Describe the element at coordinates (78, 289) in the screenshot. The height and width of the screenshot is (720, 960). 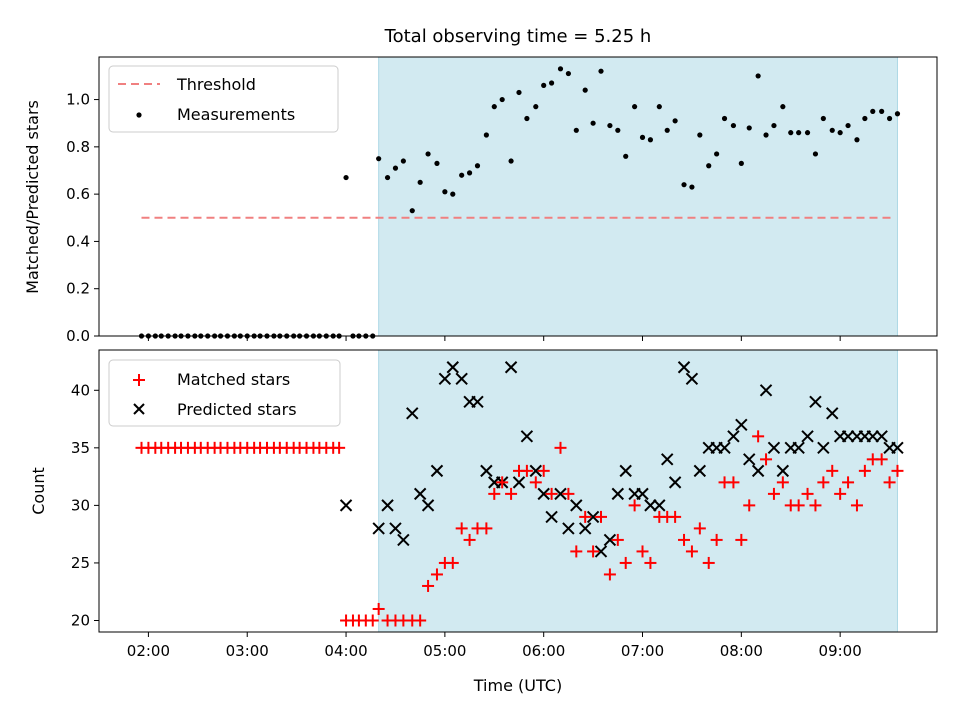
I see `ratio-y-tick-label: 0.2` at that location.